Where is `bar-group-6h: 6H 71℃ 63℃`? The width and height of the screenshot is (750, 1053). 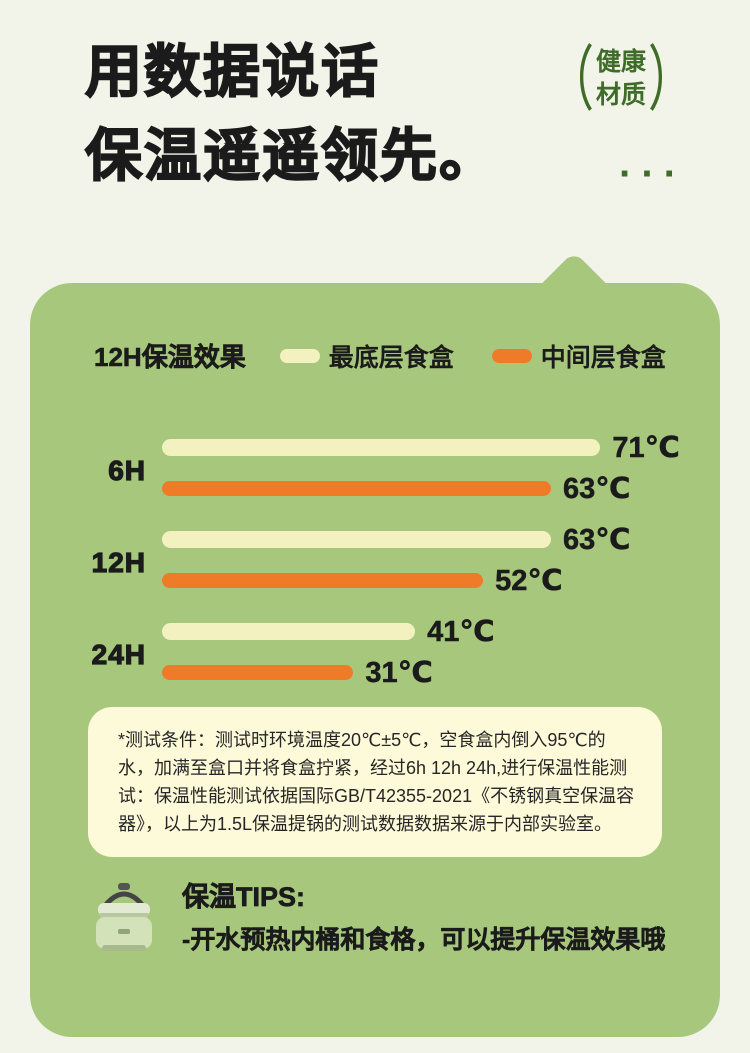
bar-group-6h: 6H 71℃ 63℃ is located at coordinates (355, 468).